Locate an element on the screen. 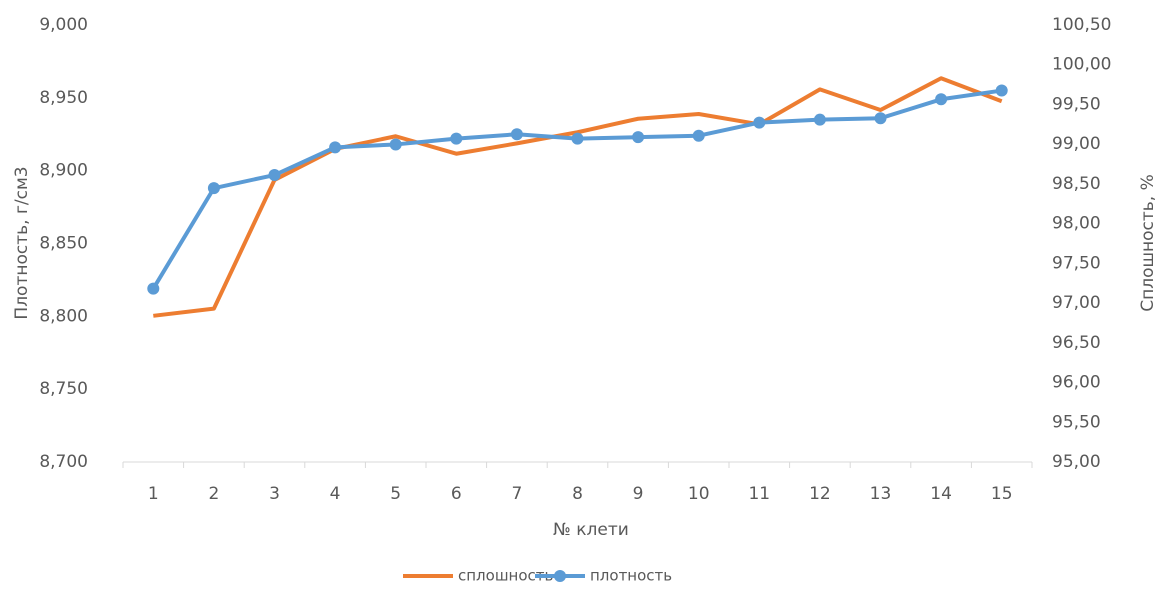 This screenshot has height=610, width=1161. y2-tick-label: 96,50 is located at coordinates (1076, 343).